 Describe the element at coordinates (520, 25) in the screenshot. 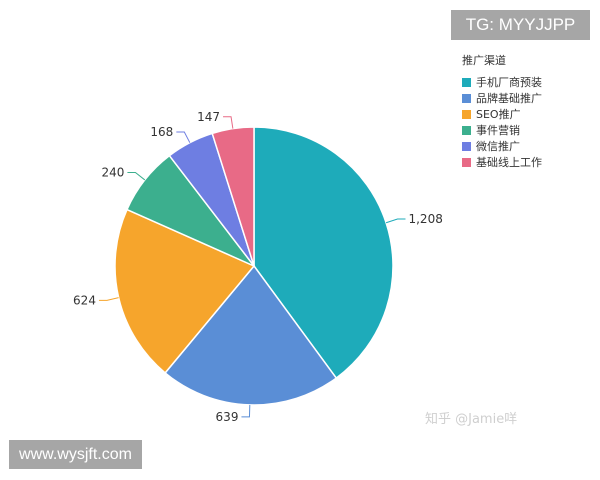

I see `watermark-tg: TG: MYYJJPP` at that location.